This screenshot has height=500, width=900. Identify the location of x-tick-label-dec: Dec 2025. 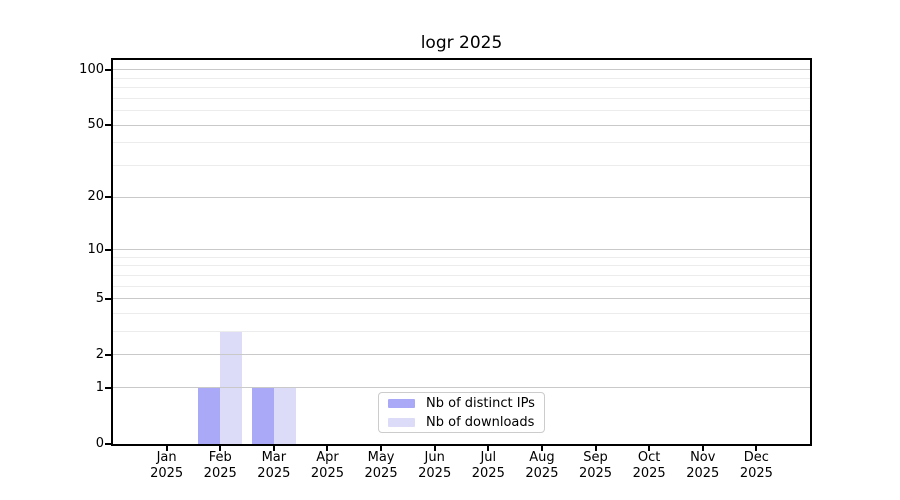
(756, 466).